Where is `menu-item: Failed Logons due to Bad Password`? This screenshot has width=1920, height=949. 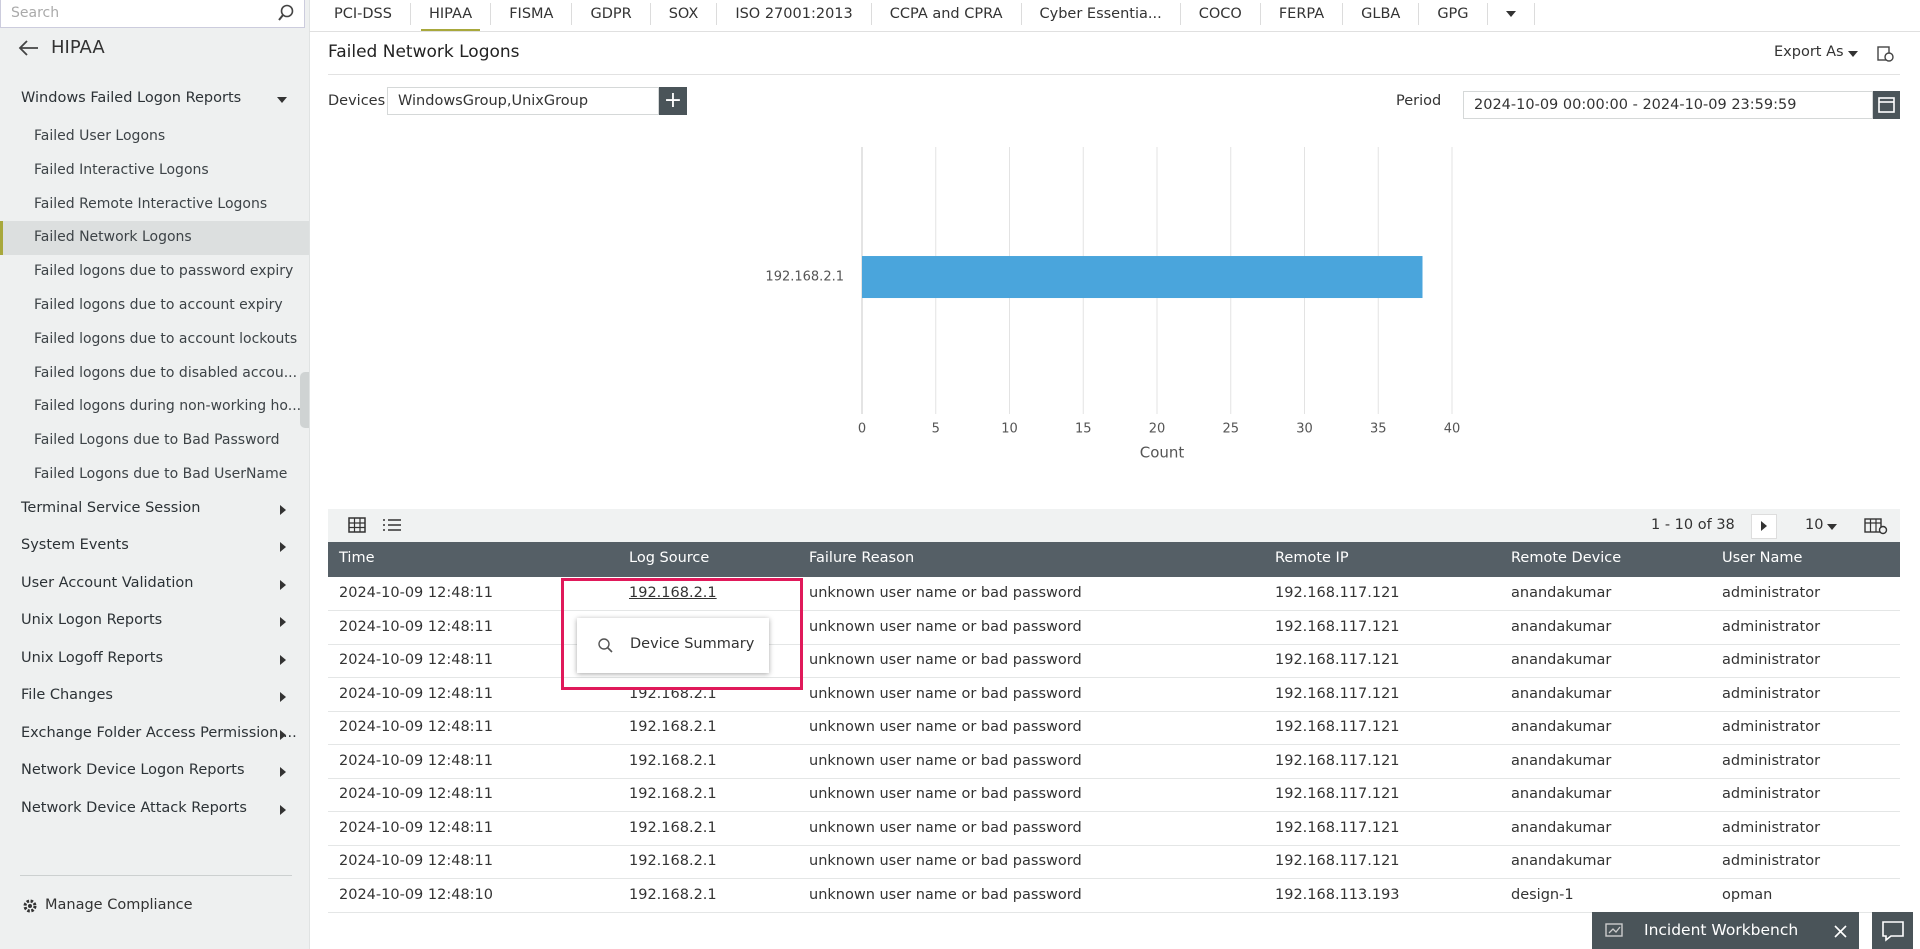
menu-item: Failed Logons due to Bad Password is located at coordinates (154, 441).